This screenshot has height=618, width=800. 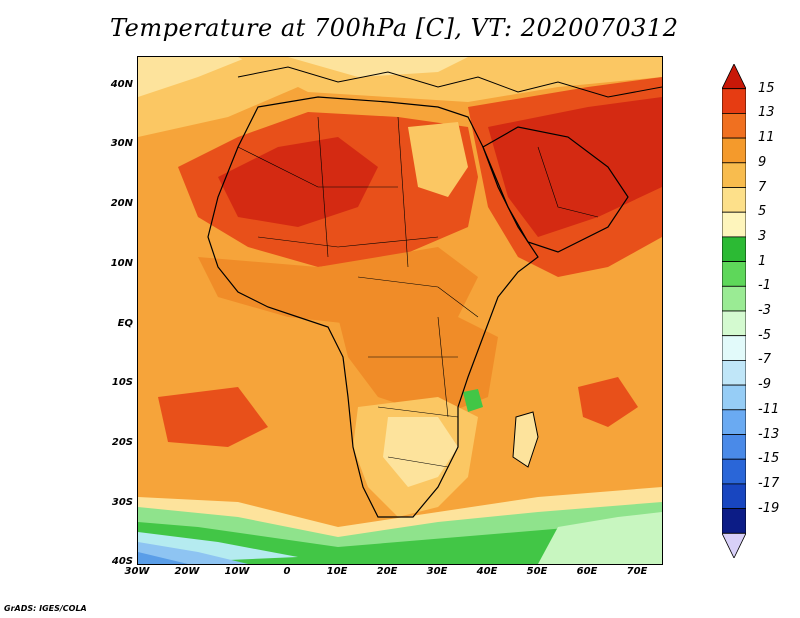 What do you see at coordinates (121, 203) in the screenshot?
I see `lat-label-20n: 20N` at bounding box center [121, 203].